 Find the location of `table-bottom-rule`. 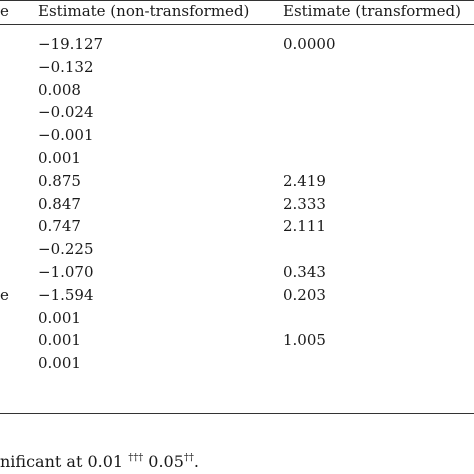

table-bottom-rule is located at coordinates (237, 413).